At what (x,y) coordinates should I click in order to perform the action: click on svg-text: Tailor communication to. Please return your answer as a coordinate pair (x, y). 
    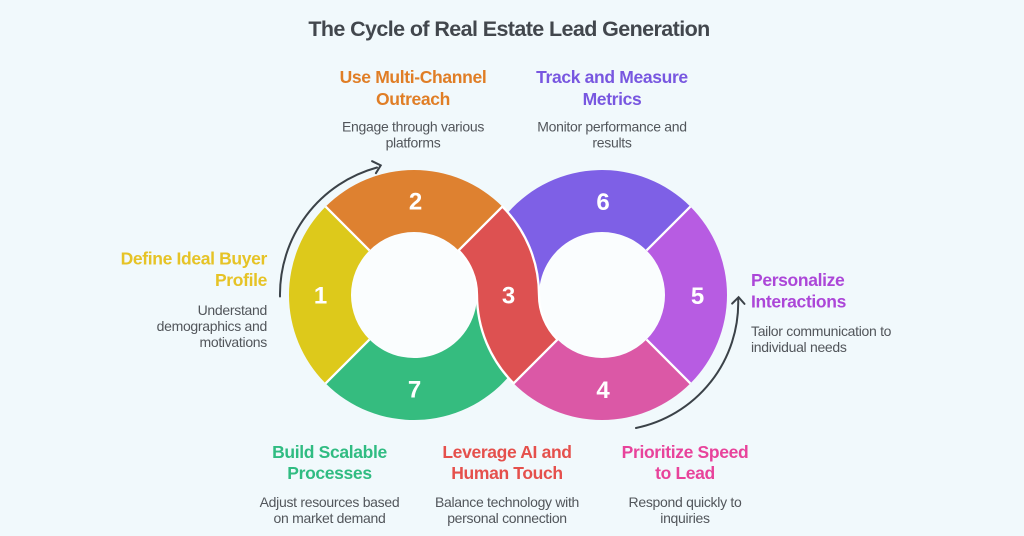
    Looking at the image, I should click on (821, 331).